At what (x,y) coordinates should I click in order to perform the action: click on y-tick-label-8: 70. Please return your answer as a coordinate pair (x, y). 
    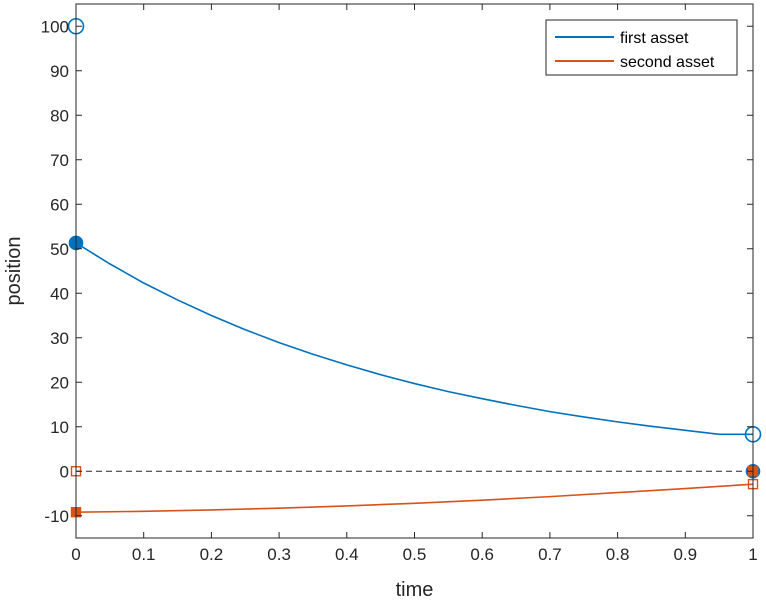
    Looking at the image, I should click on (59, 160).